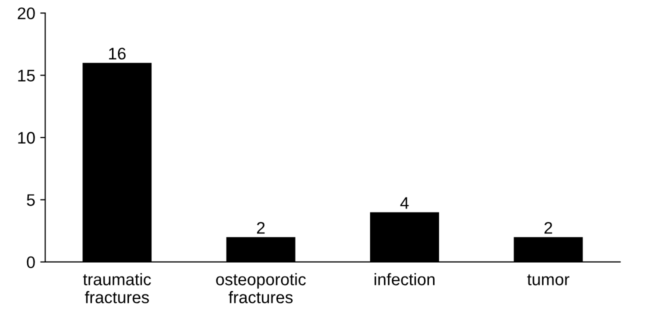 The height and width of the screenshot is (335, 646). Describe the element at coordinates (30, 262) in the screenshot. I see `y-tick-label: 0` at that location.